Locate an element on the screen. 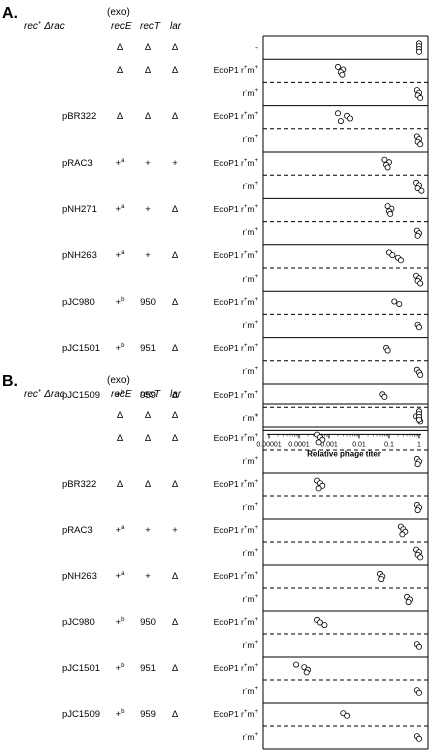 This screenshot has width=432, height=752. panel-a-rowlab-3-0-text-rest: m is located at coordinates (251, 162).